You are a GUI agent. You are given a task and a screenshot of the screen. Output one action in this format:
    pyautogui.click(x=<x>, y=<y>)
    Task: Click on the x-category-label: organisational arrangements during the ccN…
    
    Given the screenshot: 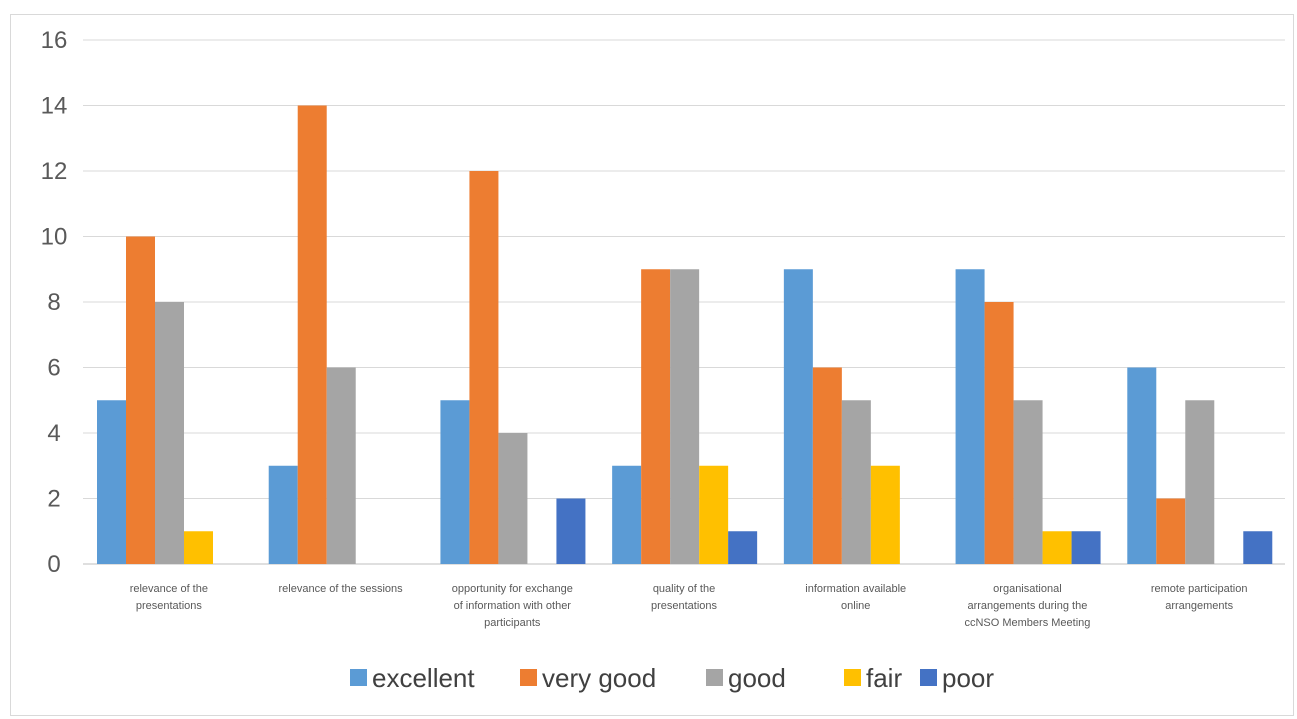 What is the action you would take?
    pyautogui.click(x=1027, y=606)
    